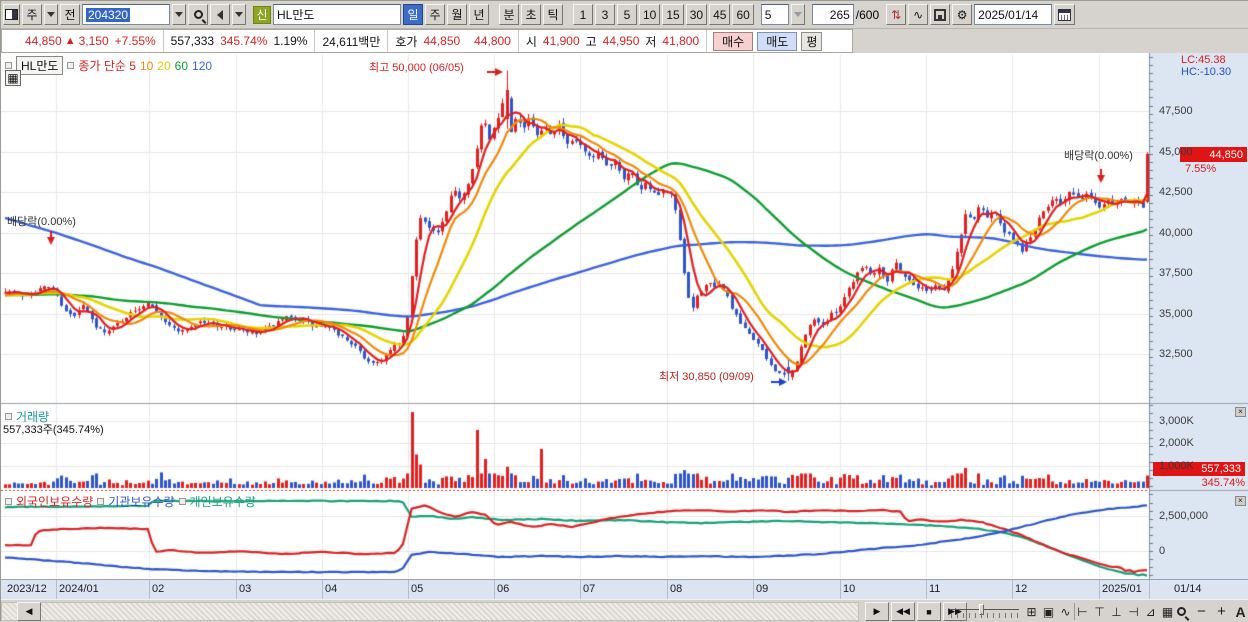 The height and width of the screenshot is (622, 1248). I want to click on chart-type-dropdown, so click(51, 14).